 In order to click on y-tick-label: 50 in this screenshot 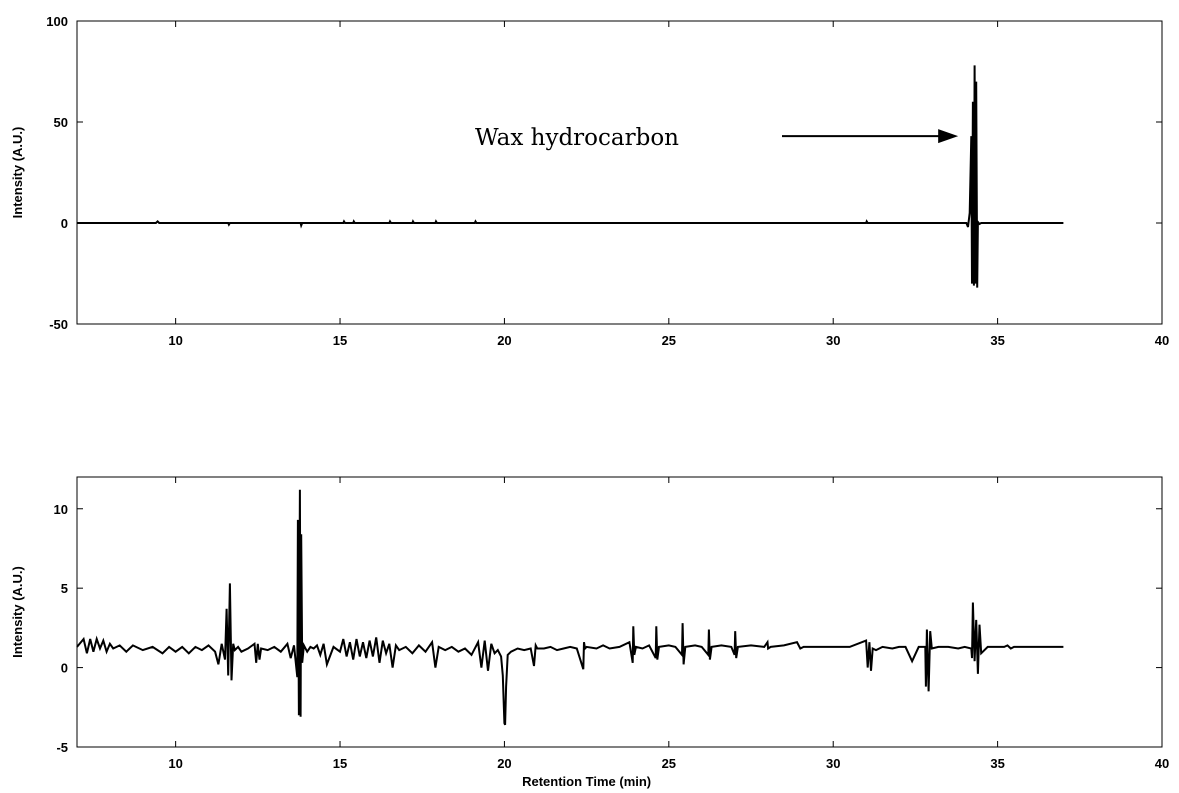, I will do `click(61, 122)`.